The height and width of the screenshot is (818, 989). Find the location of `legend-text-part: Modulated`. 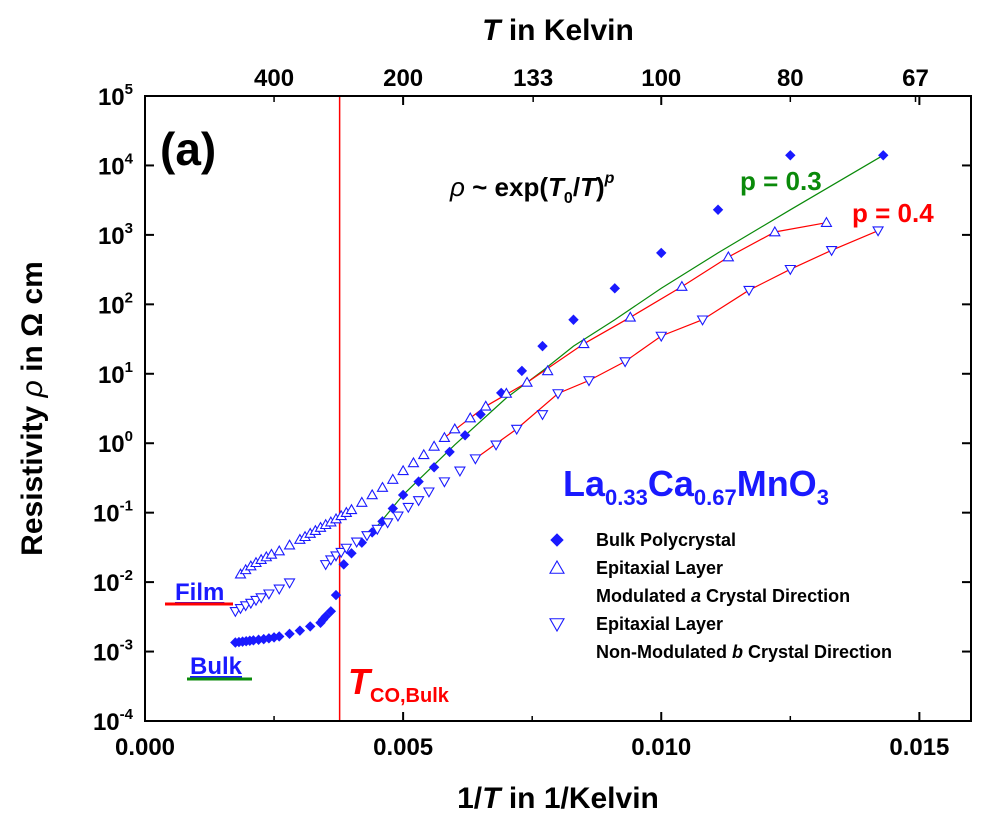

legend-text-part: Modulated is located at coordinates (643, 596).